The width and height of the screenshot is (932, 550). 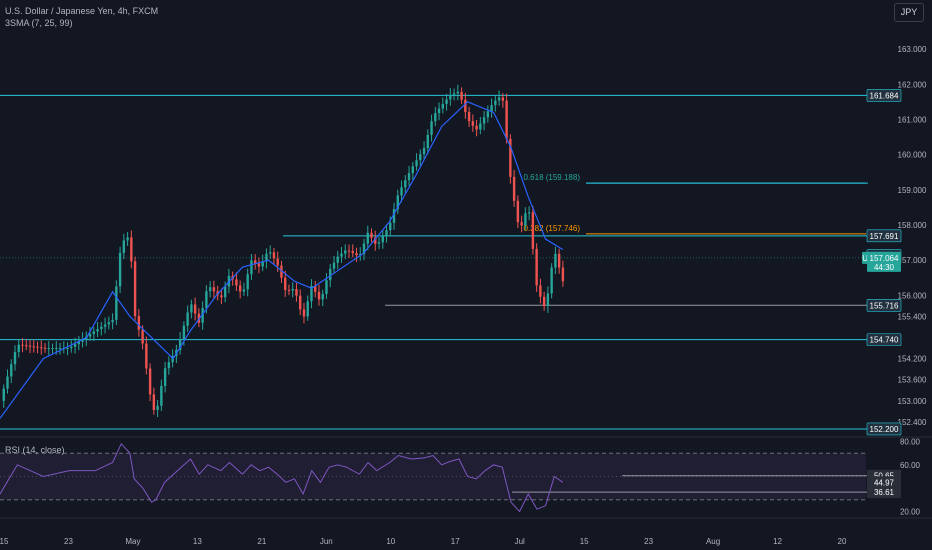 I want to click on time-tick-label: May, so click(x=132, y=541).